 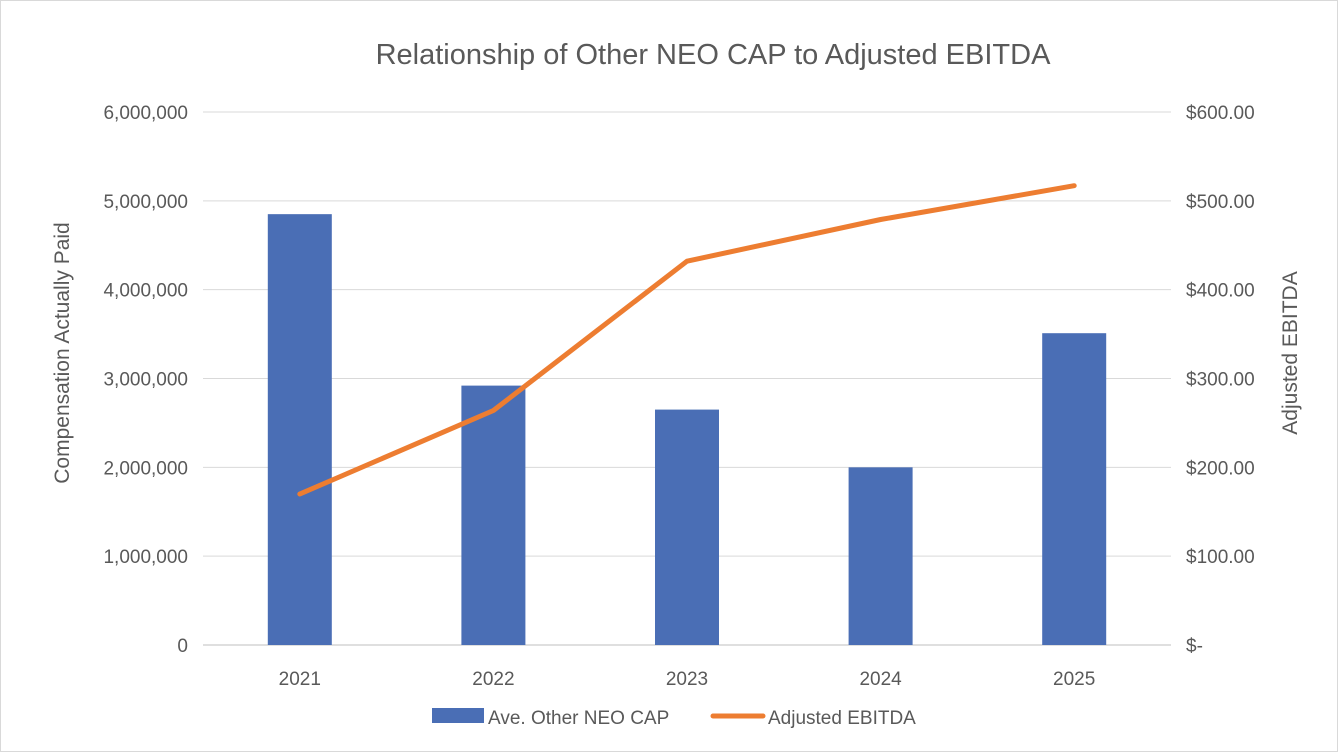 What do you see at coordinates (145, 291) in the screenshot?
I see `left-tick-label: 4,000,000` at bounding box center [145, 291].